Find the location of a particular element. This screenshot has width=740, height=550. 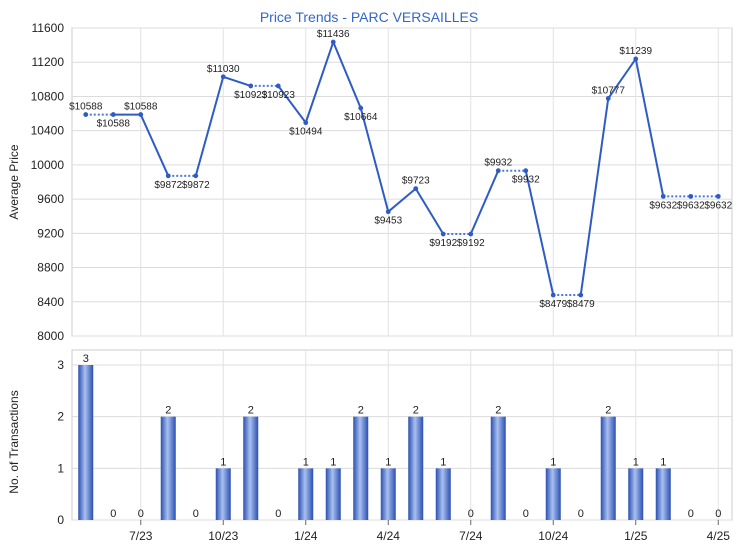

x-tick-label: 1/25 is located at coordinates (636, 536).